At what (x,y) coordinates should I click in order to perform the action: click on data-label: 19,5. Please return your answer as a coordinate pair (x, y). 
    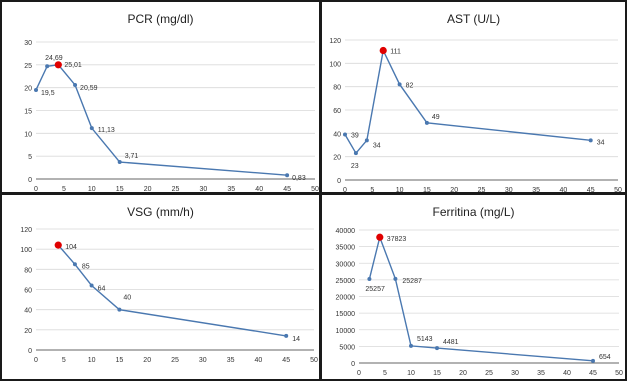
    Looking at the image, I should click on (48, 93).